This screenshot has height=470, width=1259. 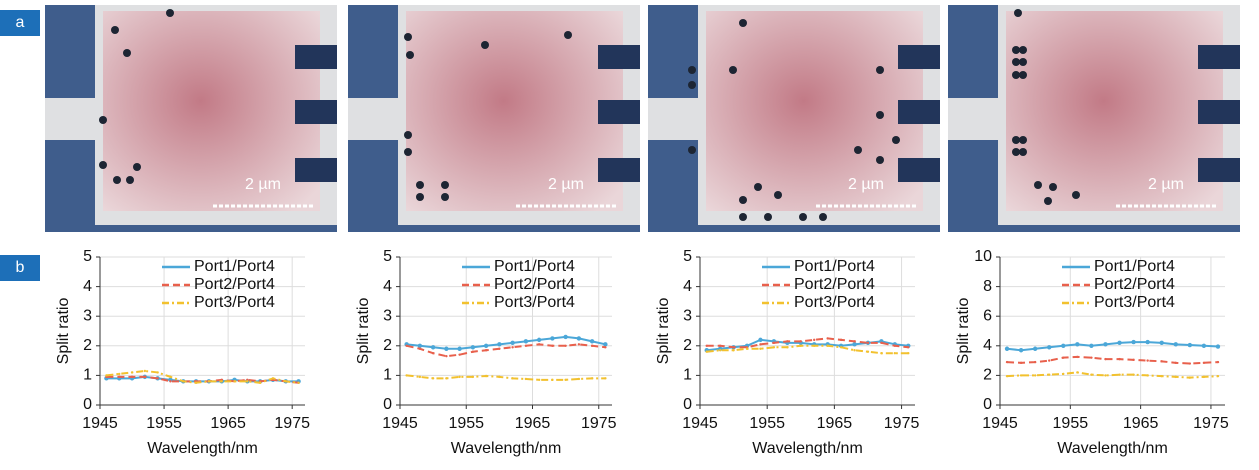 What do you see at coordinates (400, 423) in the screenshot?
I see `x-tick-label: 1945` at bounding box center [400, 423].